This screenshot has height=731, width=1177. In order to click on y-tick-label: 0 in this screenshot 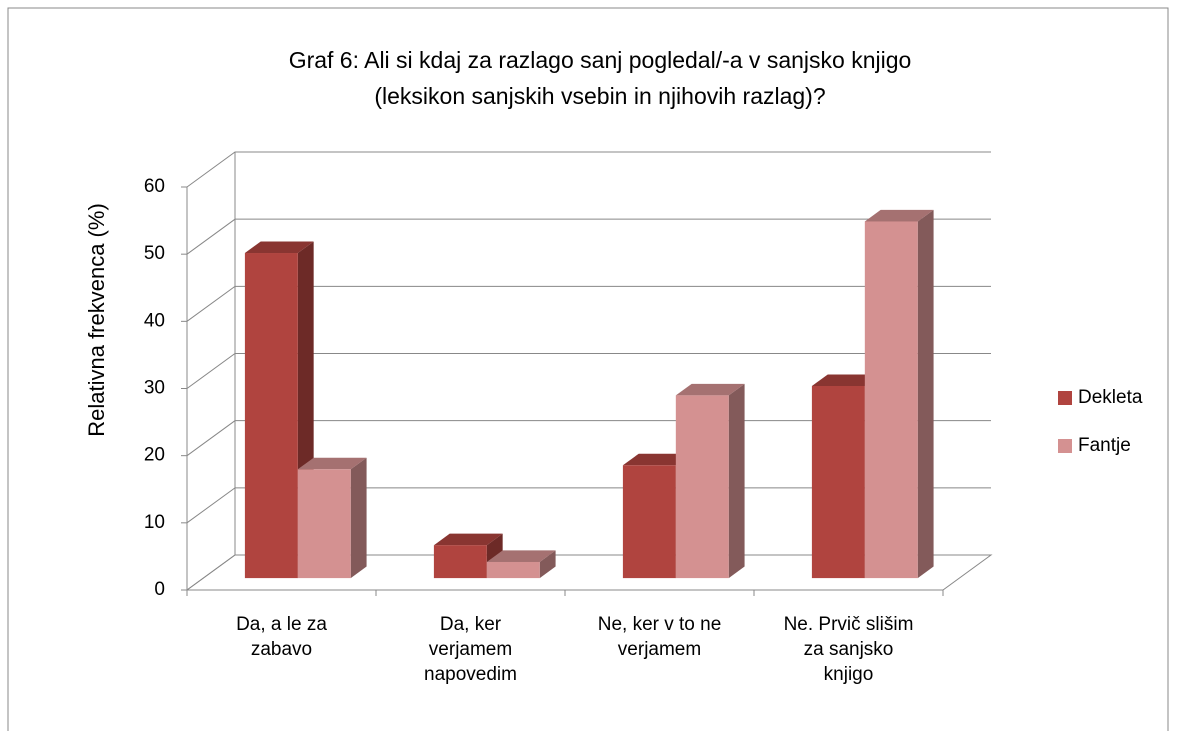, I will do `click(159, 589)`.